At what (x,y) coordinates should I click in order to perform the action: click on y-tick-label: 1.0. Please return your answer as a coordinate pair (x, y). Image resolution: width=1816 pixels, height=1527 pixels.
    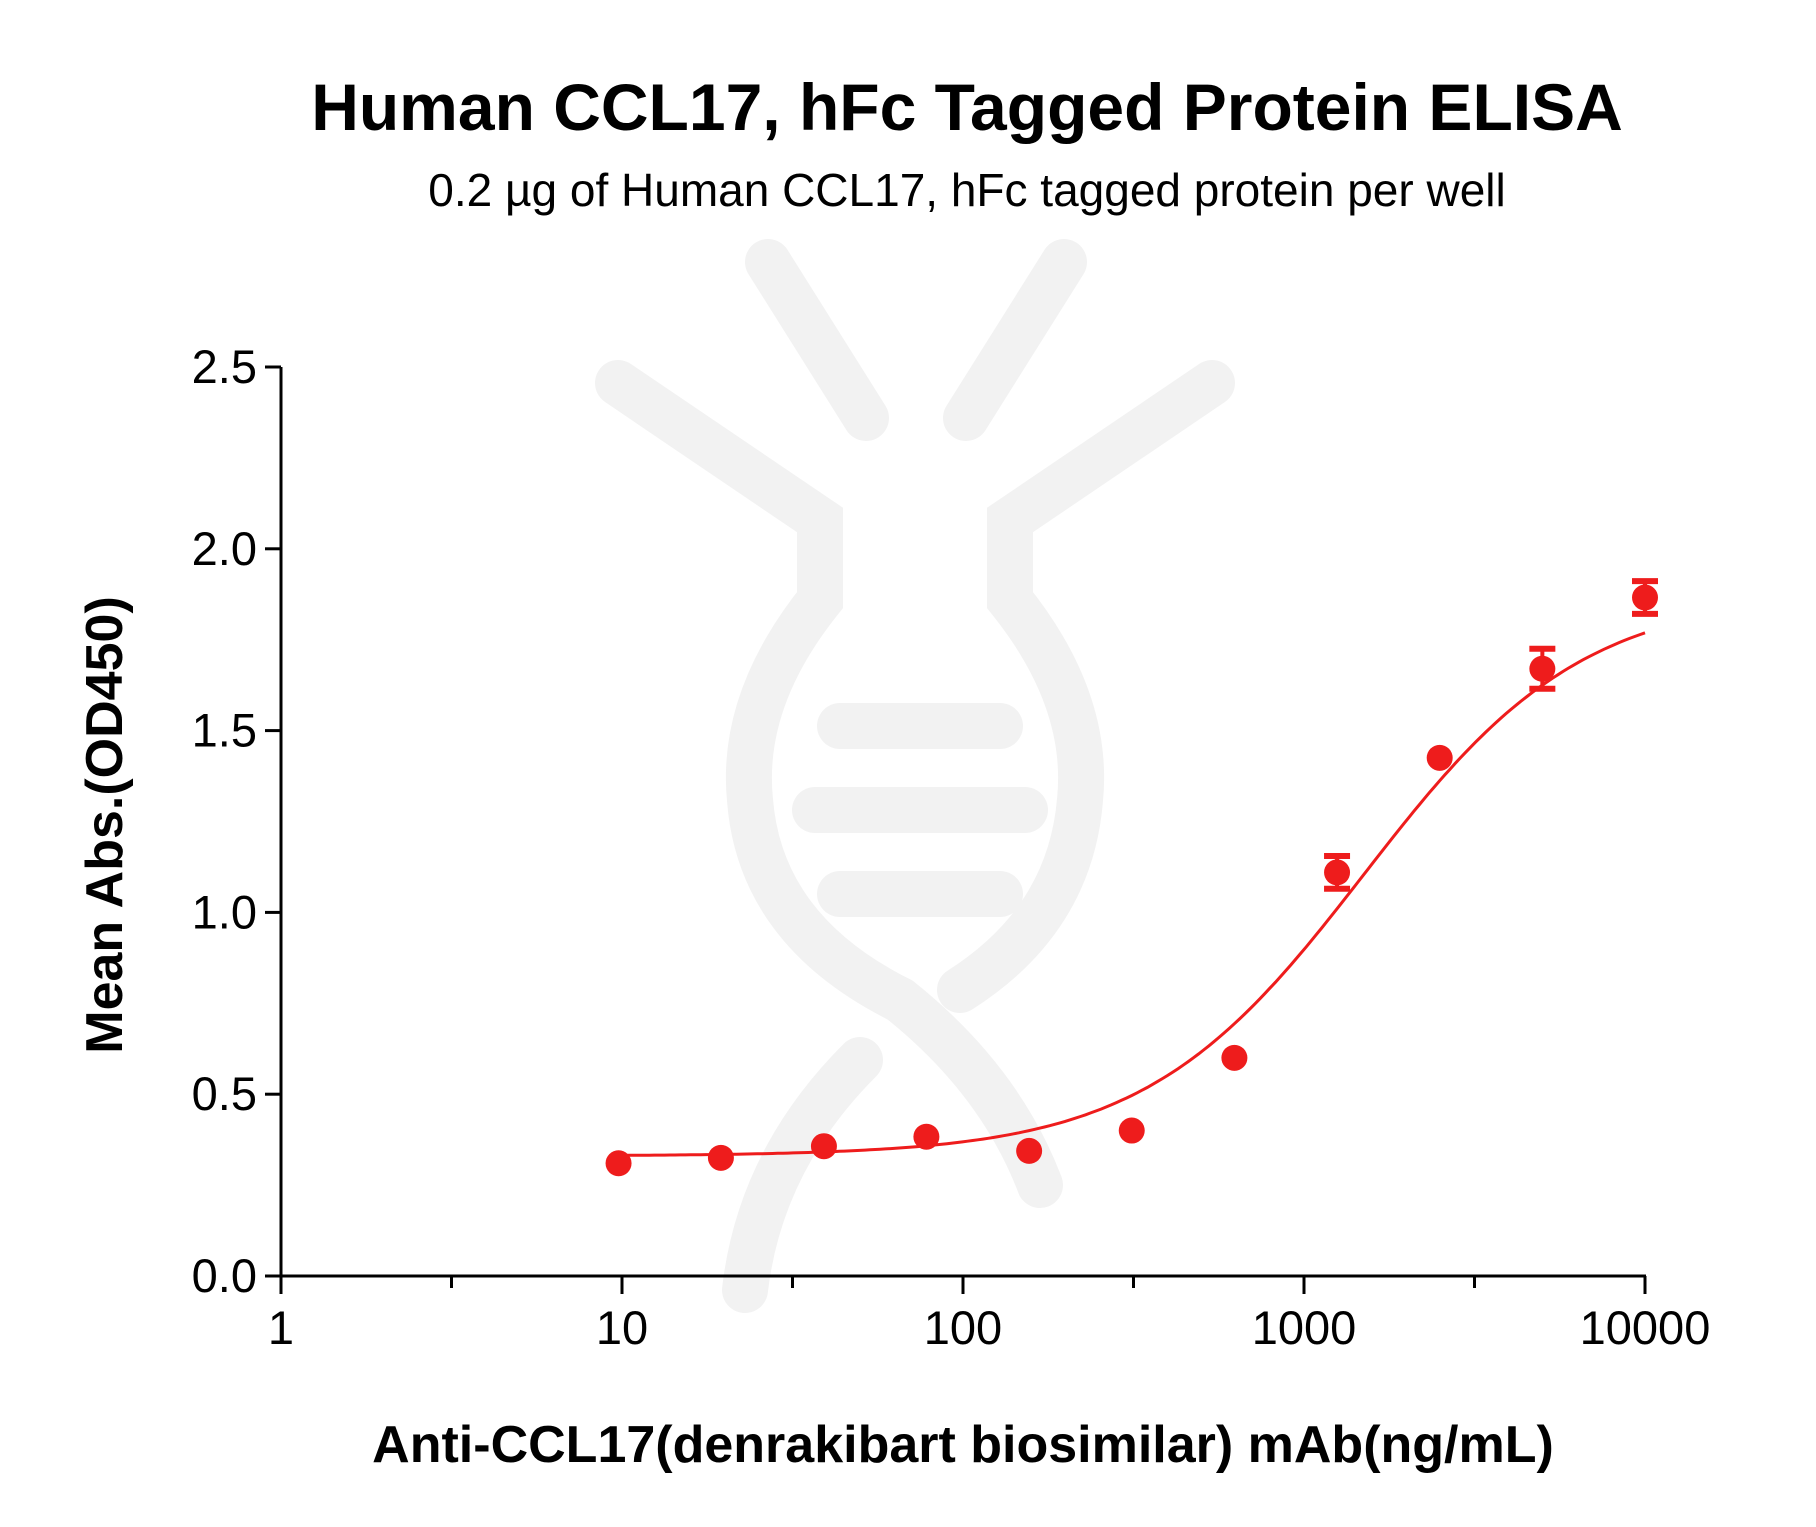
    Looking at the image, I should click on (224, 911).